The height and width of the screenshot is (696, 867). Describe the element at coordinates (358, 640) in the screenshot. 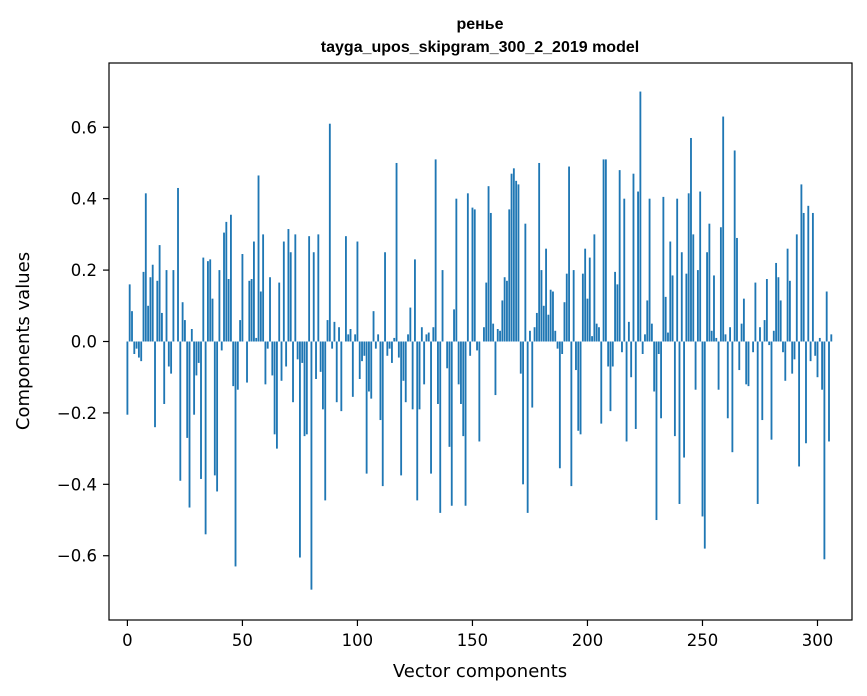

I see `x-tick-label: 100` at that location.